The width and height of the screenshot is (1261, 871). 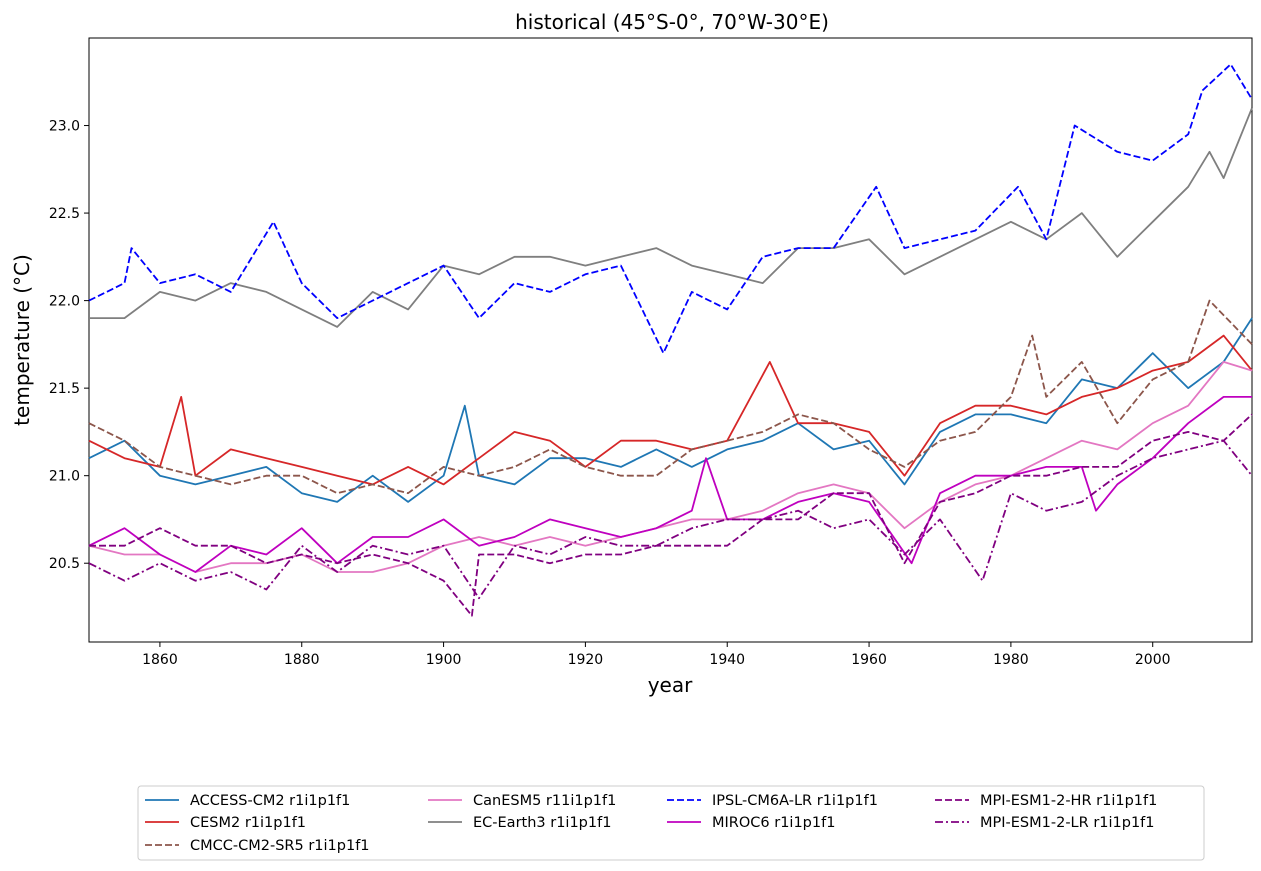 I want to click on legend-box, so click(x=671, y=823).